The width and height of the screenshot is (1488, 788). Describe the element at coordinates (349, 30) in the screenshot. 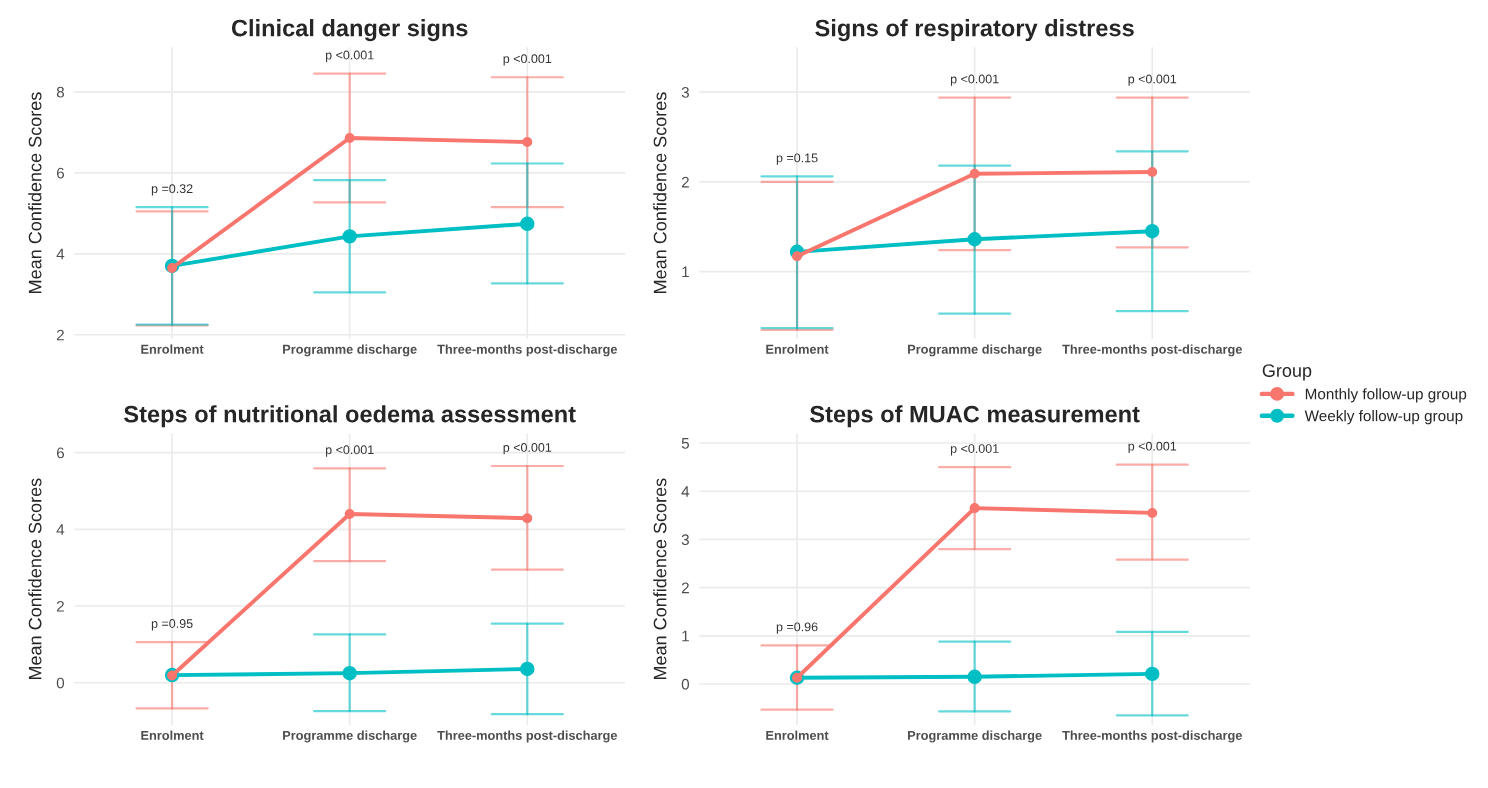

I see `chart-title: Clinical danger signs` at that location.